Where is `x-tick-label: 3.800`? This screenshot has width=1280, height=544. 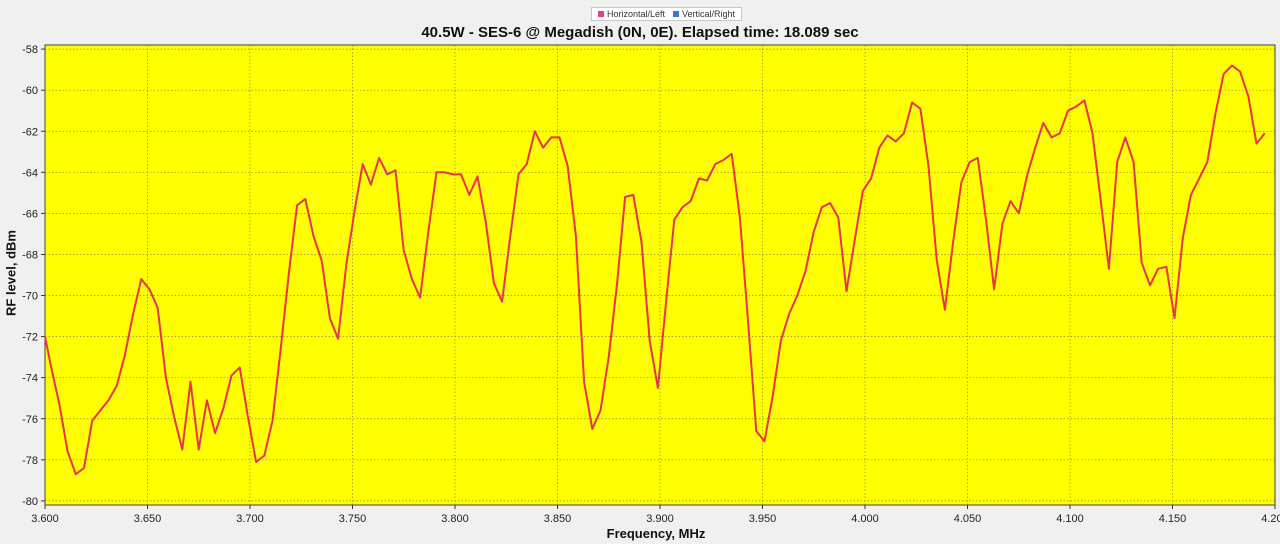 x-tick-label: 3.800 is located at coordinates (455, 519).